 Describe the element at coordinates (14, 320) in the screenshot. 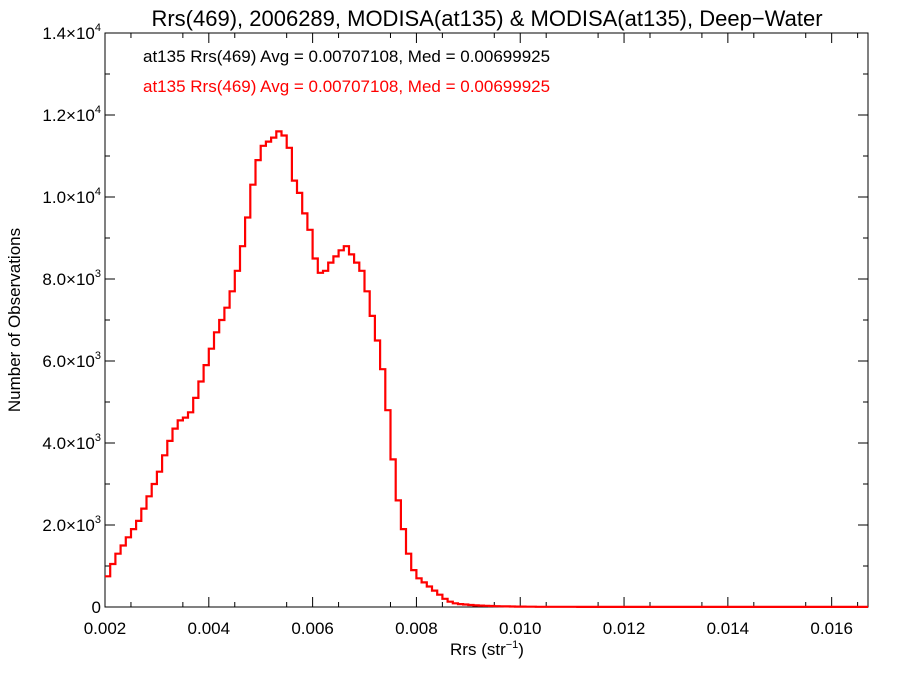

I see `y-axis-label: Number of Observations` at that location.